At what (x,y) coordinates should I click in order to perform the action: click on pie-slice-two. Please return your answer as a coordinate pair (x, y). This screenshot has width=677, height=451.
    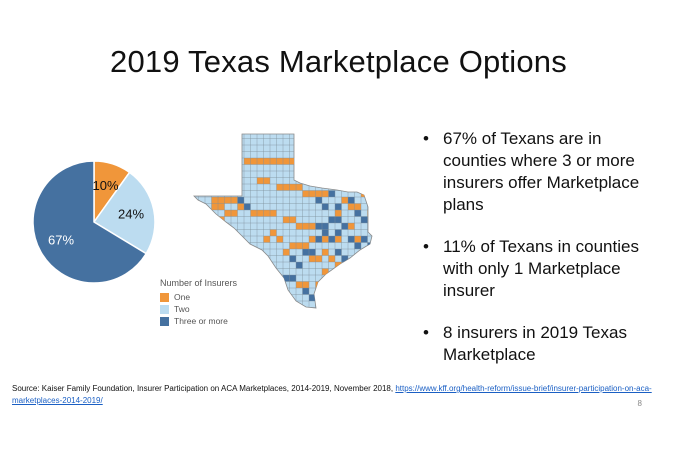
    Looking at the image, I should click on (124, 213).